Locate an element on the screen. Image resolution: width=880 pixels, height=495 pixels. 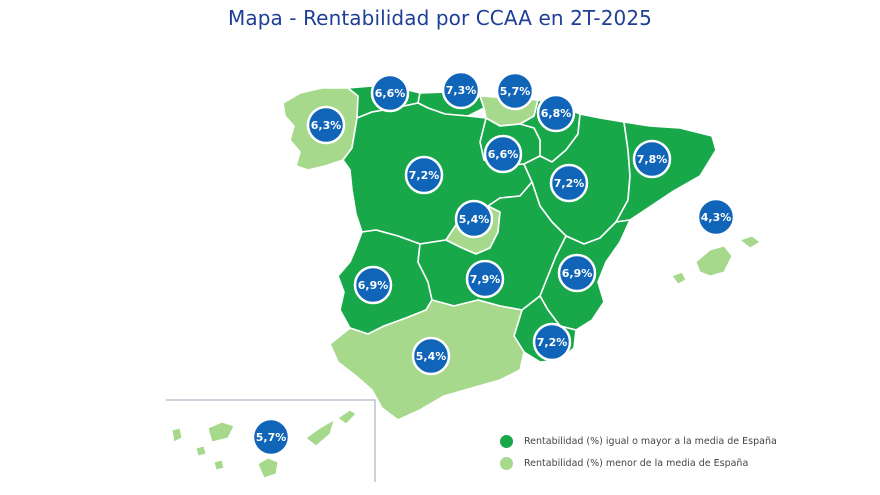
badge-castilla-la-mancha: 7,9% is located at coordinates (485, 279).